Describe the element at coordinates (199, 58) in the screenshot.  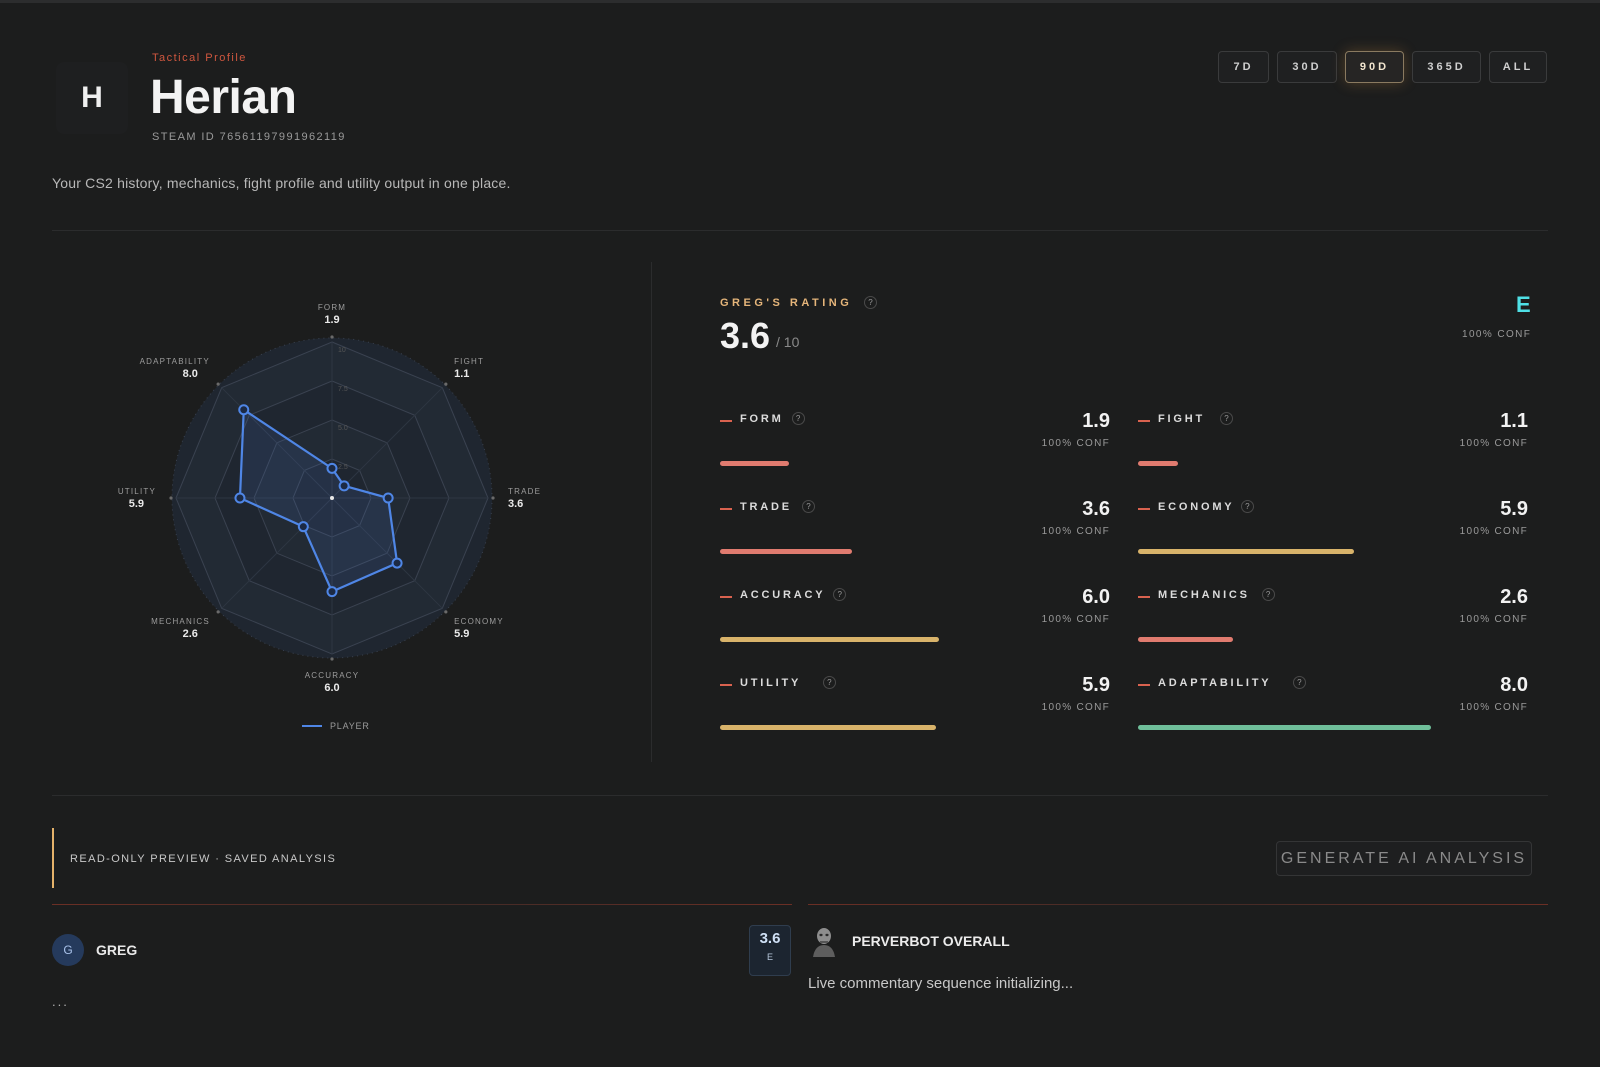
I see `page-eyebrow: Tactical Profile` at that location.